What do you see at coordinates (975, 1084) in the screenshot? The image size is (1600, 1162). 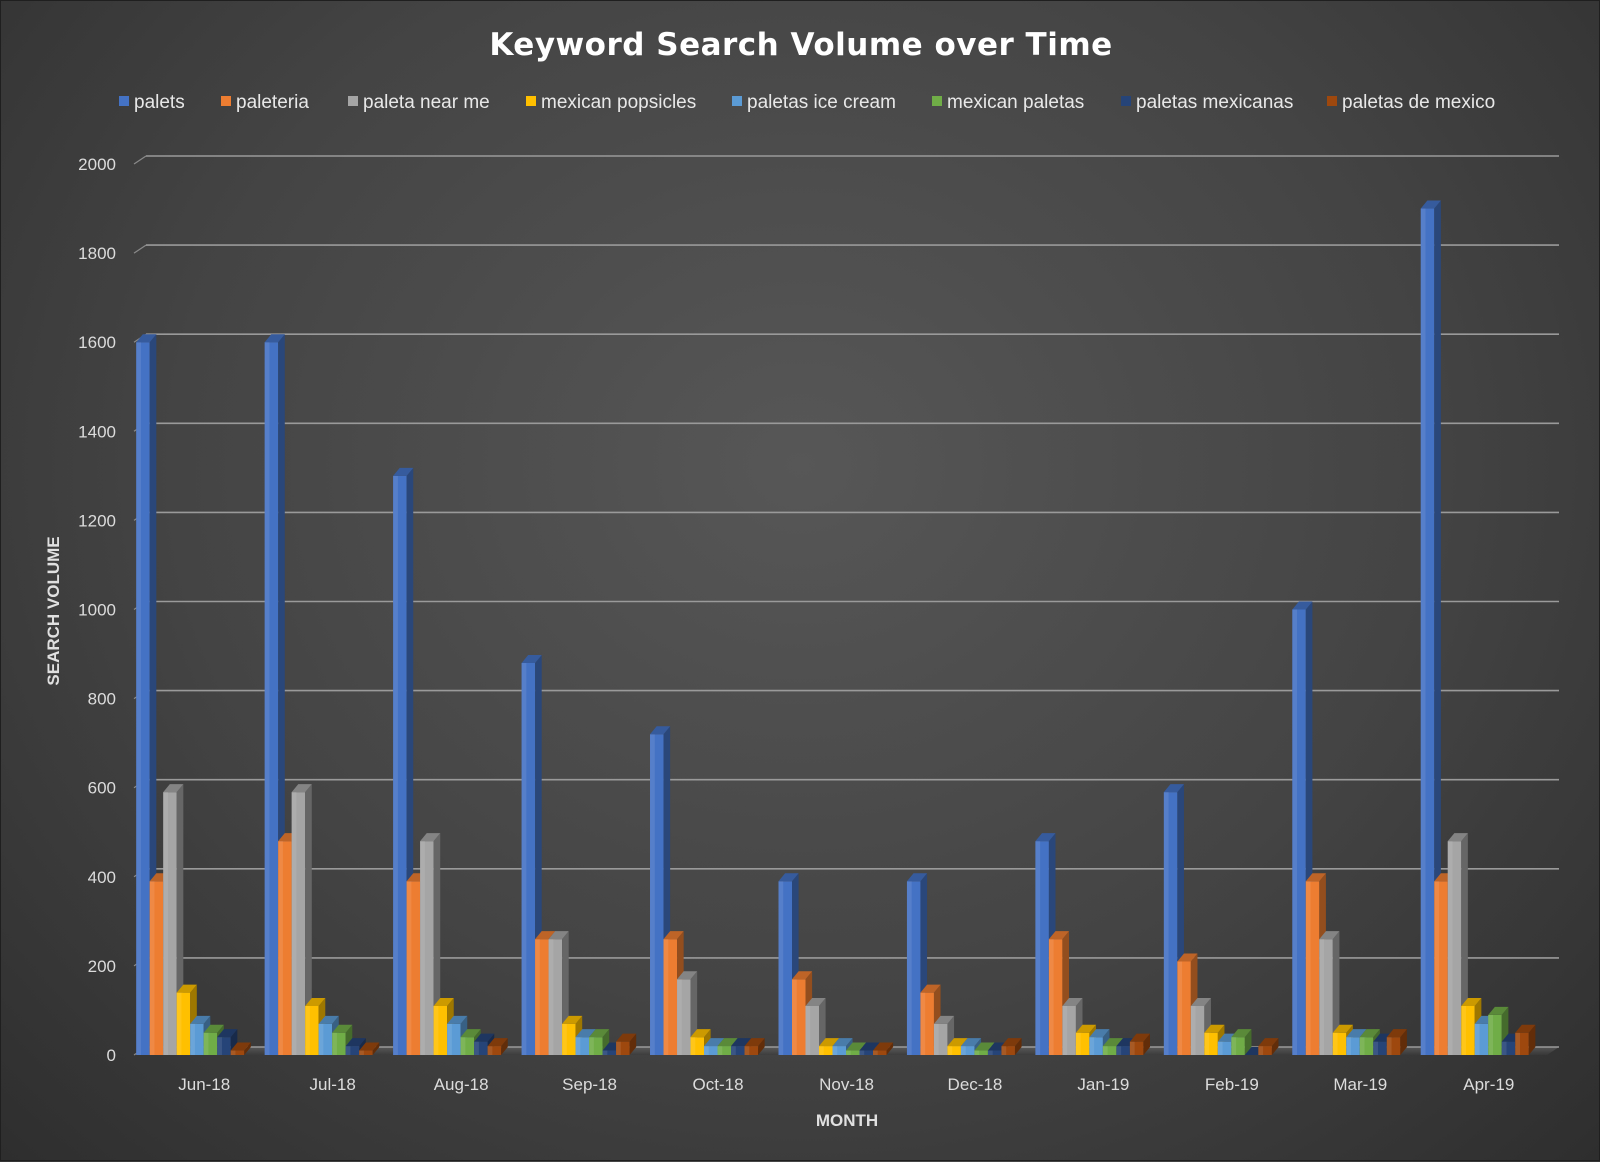 I see `x-tick-label: Dec-18` at bounding box center [975, 1084].